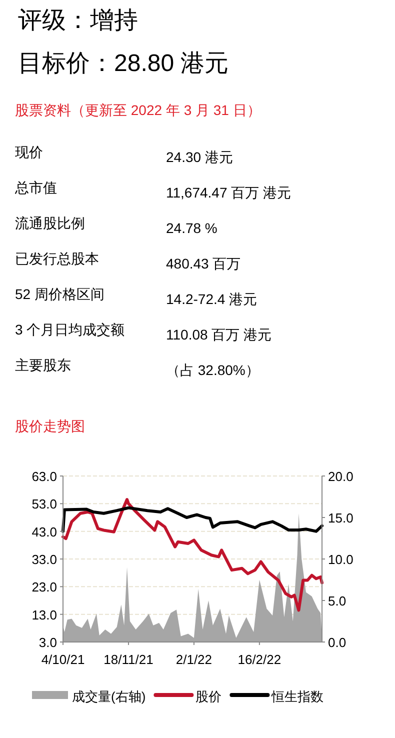  I want to click on text: 110.08 百万 港元, so click(219, 334).